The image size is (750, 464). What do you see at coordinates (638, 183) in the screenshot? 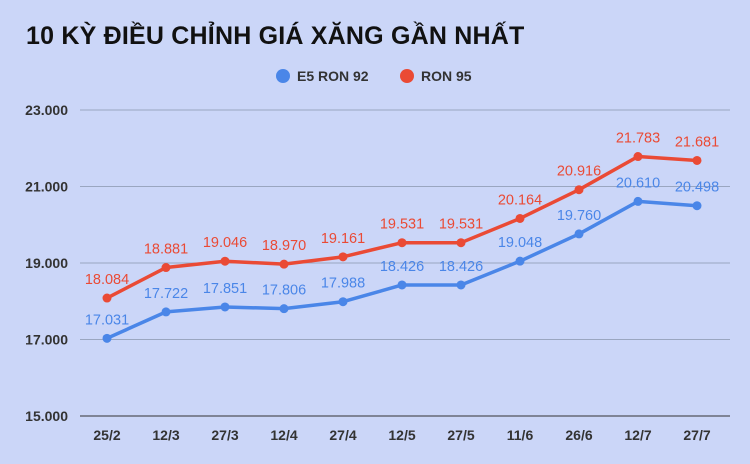
I see `data-label: 20.610` at bounding box center [638, 183].